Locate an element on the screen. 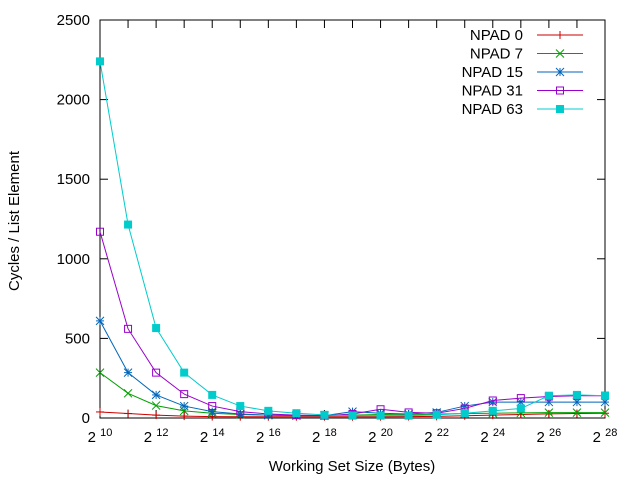 The image size is (640, 480). x-tick-label: 2 22 is located at coordinates (436, 436).